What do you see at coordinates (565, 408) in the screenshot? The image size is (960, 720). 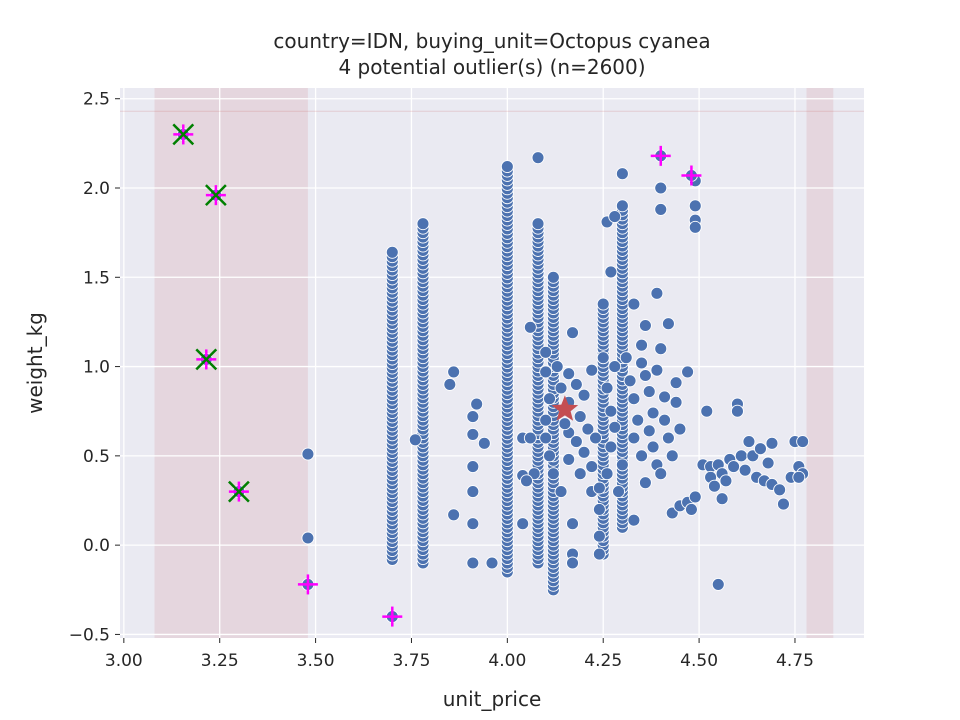 I see `center-star-marker` at bounding box center [565, 408].